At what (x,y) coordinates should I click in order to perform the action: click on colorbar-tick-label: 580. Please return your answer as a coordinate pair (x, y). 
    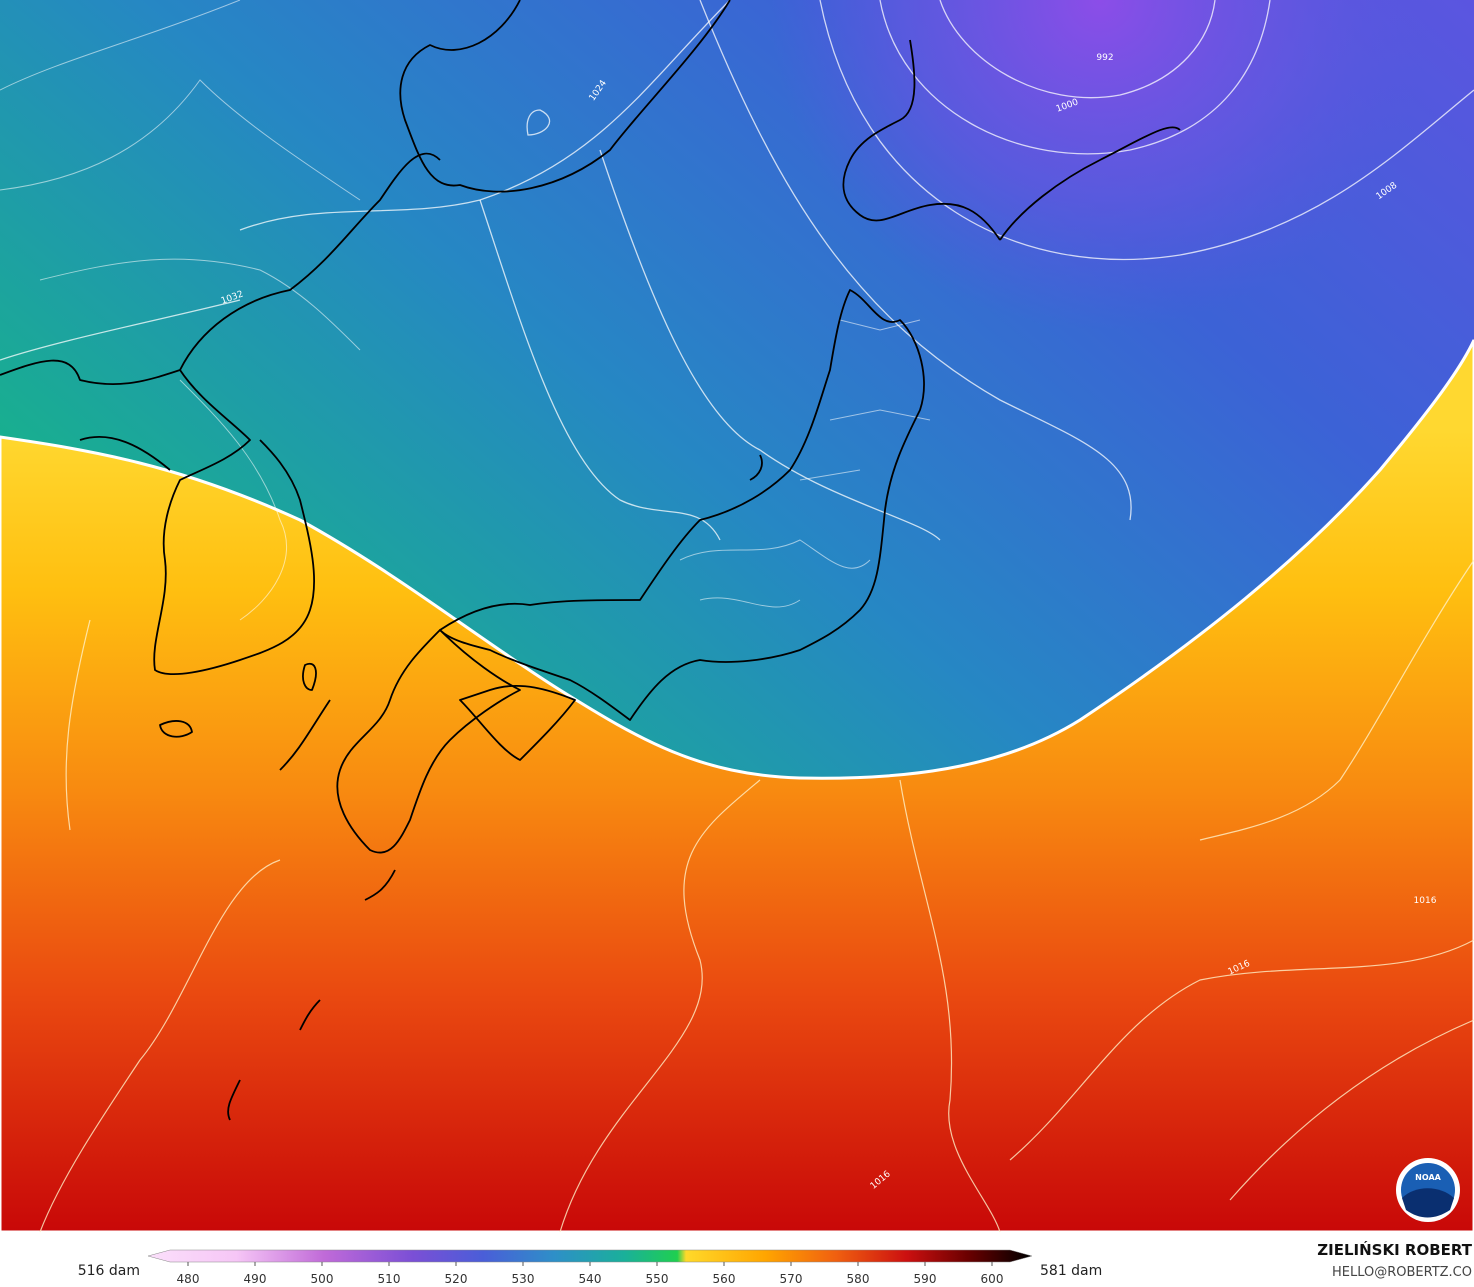
    Looking at the image, I should click on (858, 1279).